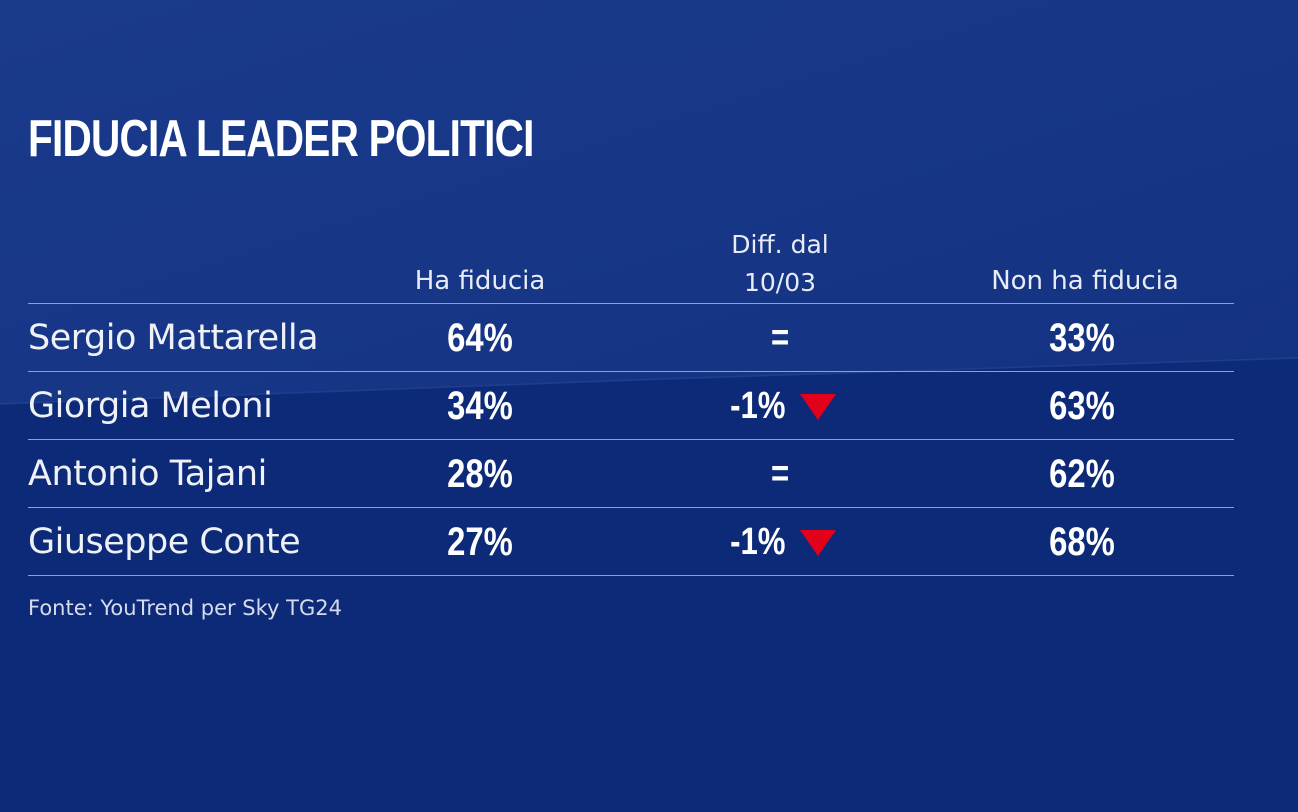 The image size is (1298, 812). Describe the element at coordinates (185, 608) in the screenshot. I see `source-note: Fonte: YouTrend per Sky TG24` at that location.